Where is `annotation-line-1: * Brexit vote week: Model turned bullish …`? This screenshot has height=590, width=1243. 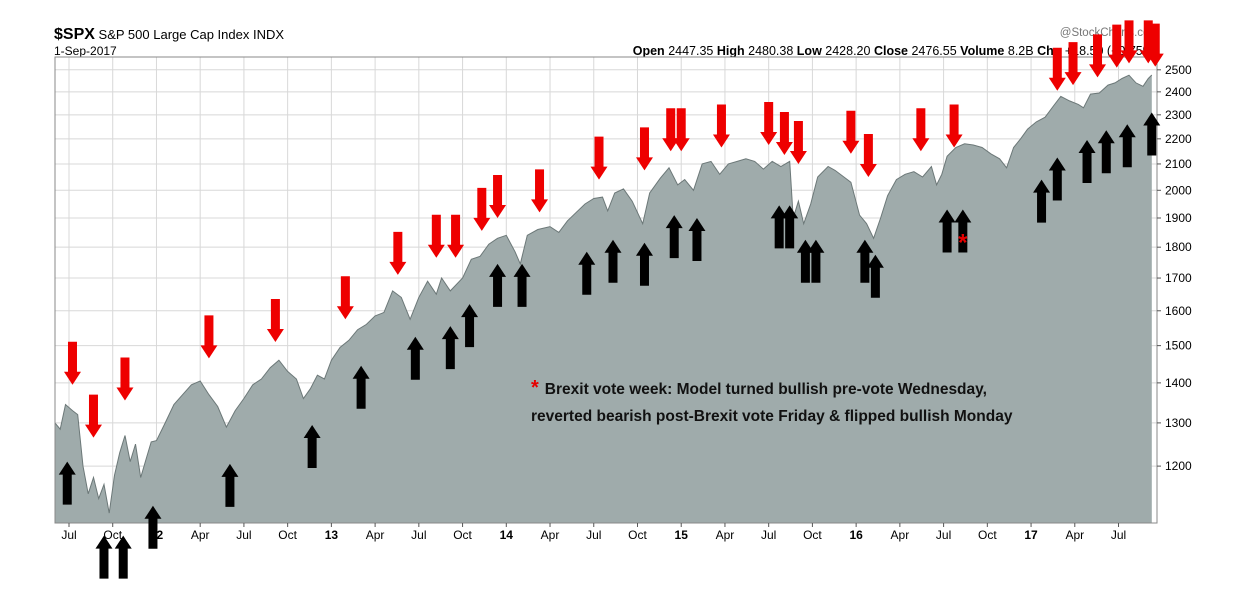
annotation-line-1: * Brexit vote week: Model turned bullish … is located at coordinates (759, 388).